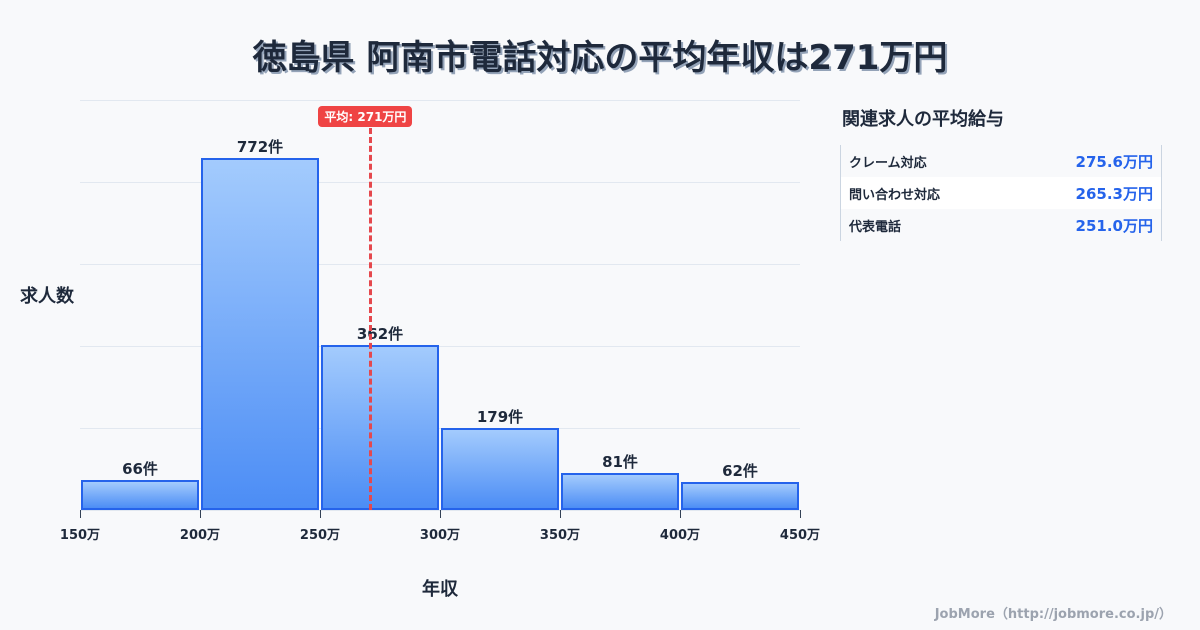 Image resolution: width=1200 pixels, height=630 pixels. Describe the element at coordinates (875, 227) in the screenshot. I see `job-name: 代表電話` at that location.